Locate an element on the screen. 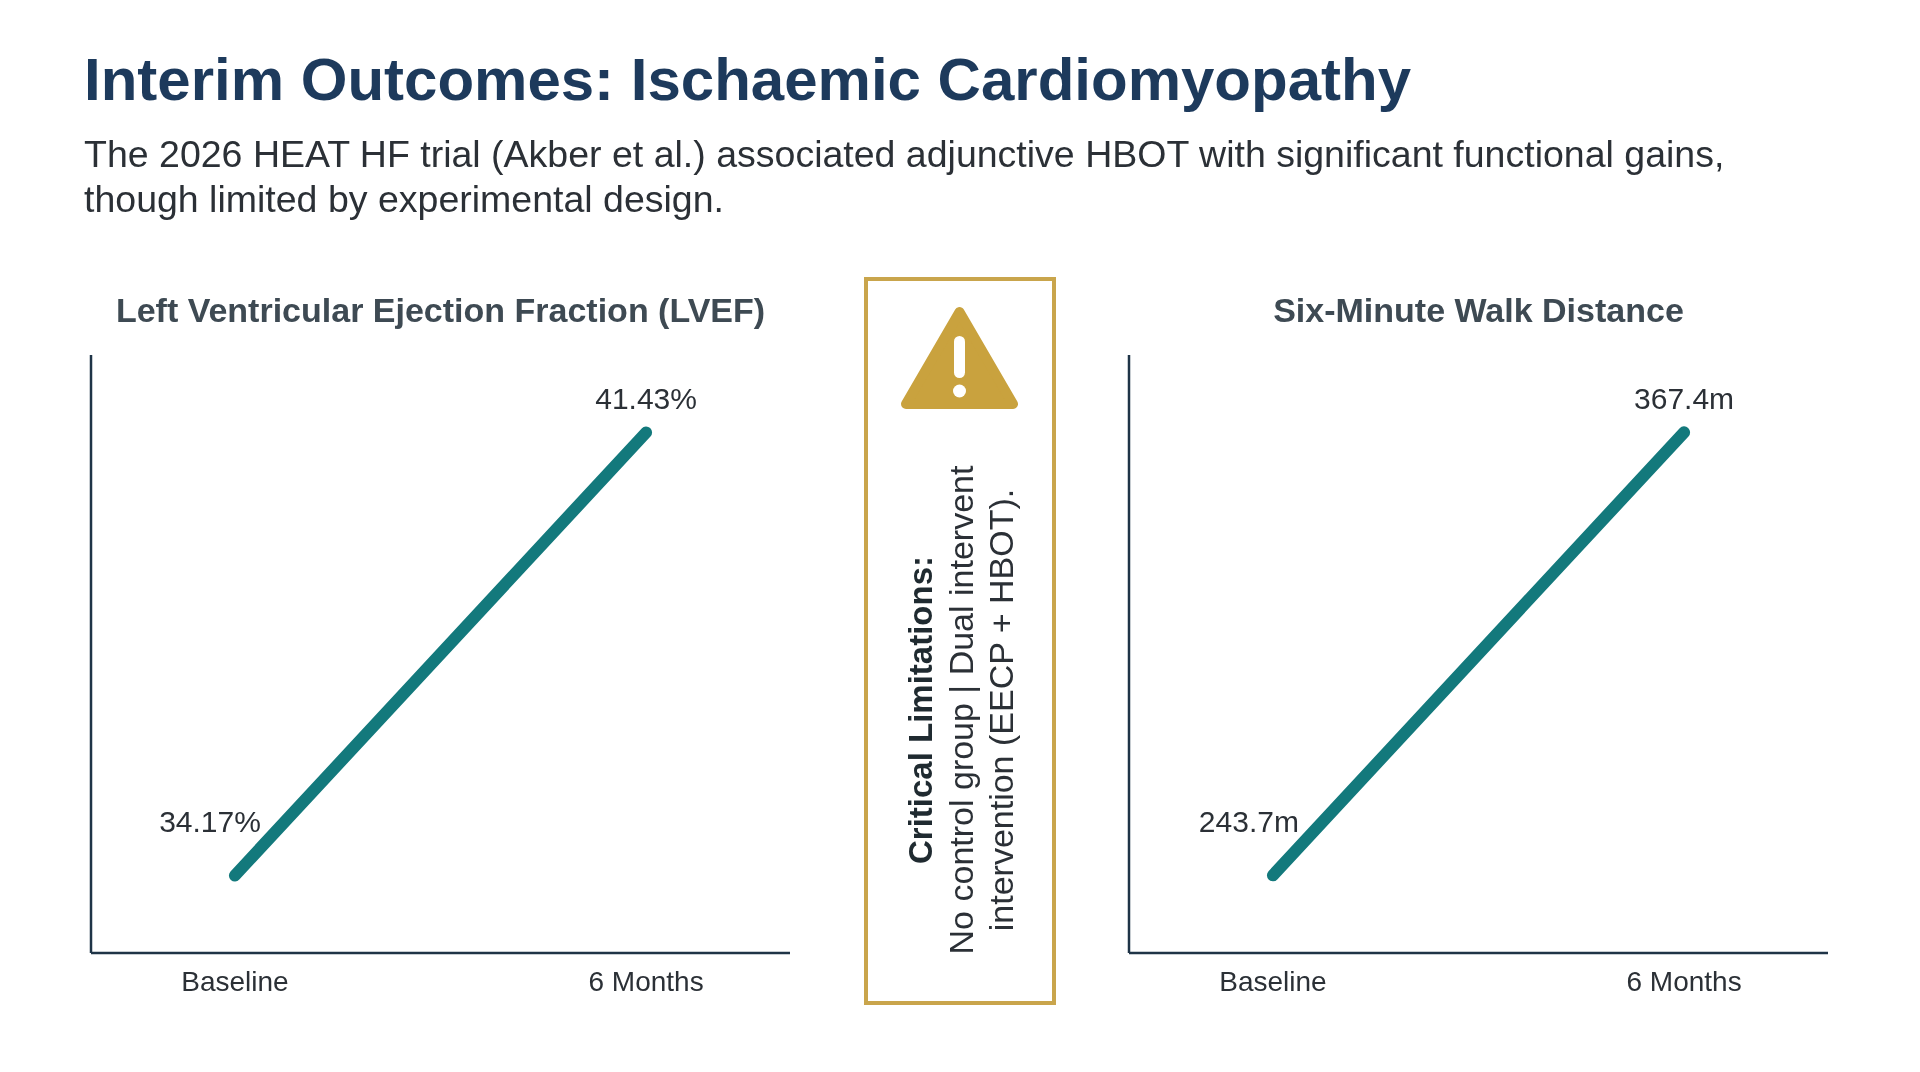  text: The 2026 HEAT HF trial (Akber et al.) associated adjunctive HBOT with significant functional gains, though limited by experimental design. is located at coordinates (905, 177).